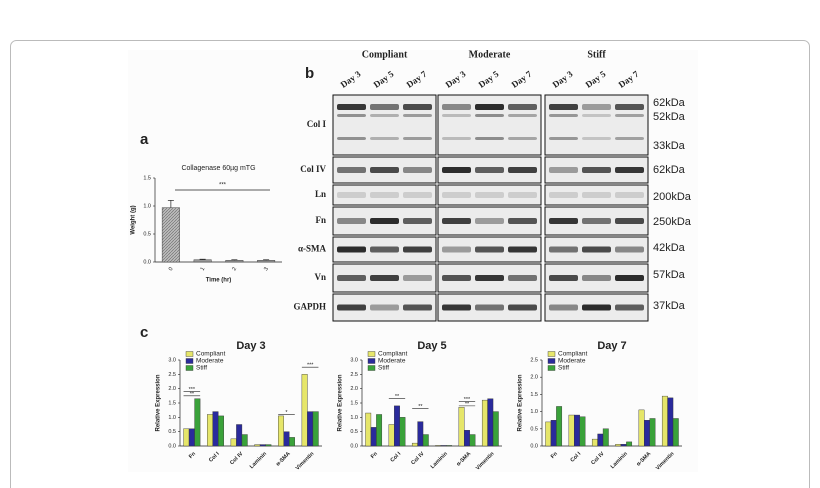 The image size is (820, 488). What do you see at coordinates (134, 219) in the screenshot?
I see `y-axis-label: Weight (g)` at bounding box center [134, 219].